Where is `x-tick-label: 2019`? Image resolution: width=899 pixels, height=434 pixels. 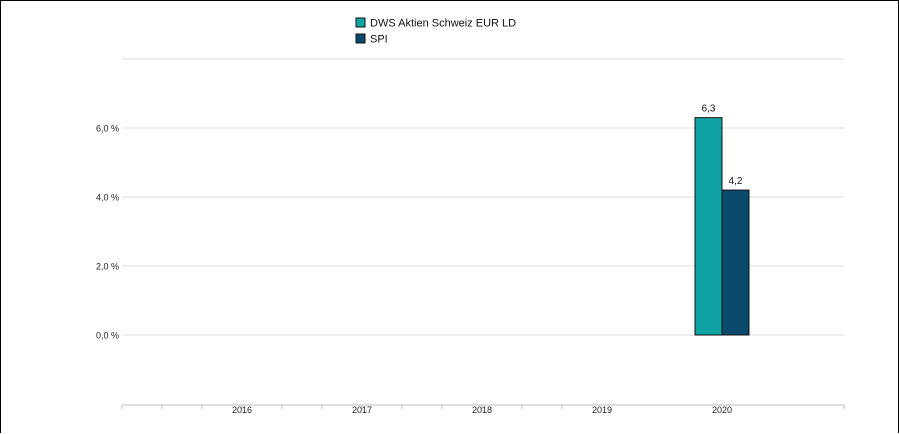 x-tick-label: 2019 is located at coordinates (602, 410).